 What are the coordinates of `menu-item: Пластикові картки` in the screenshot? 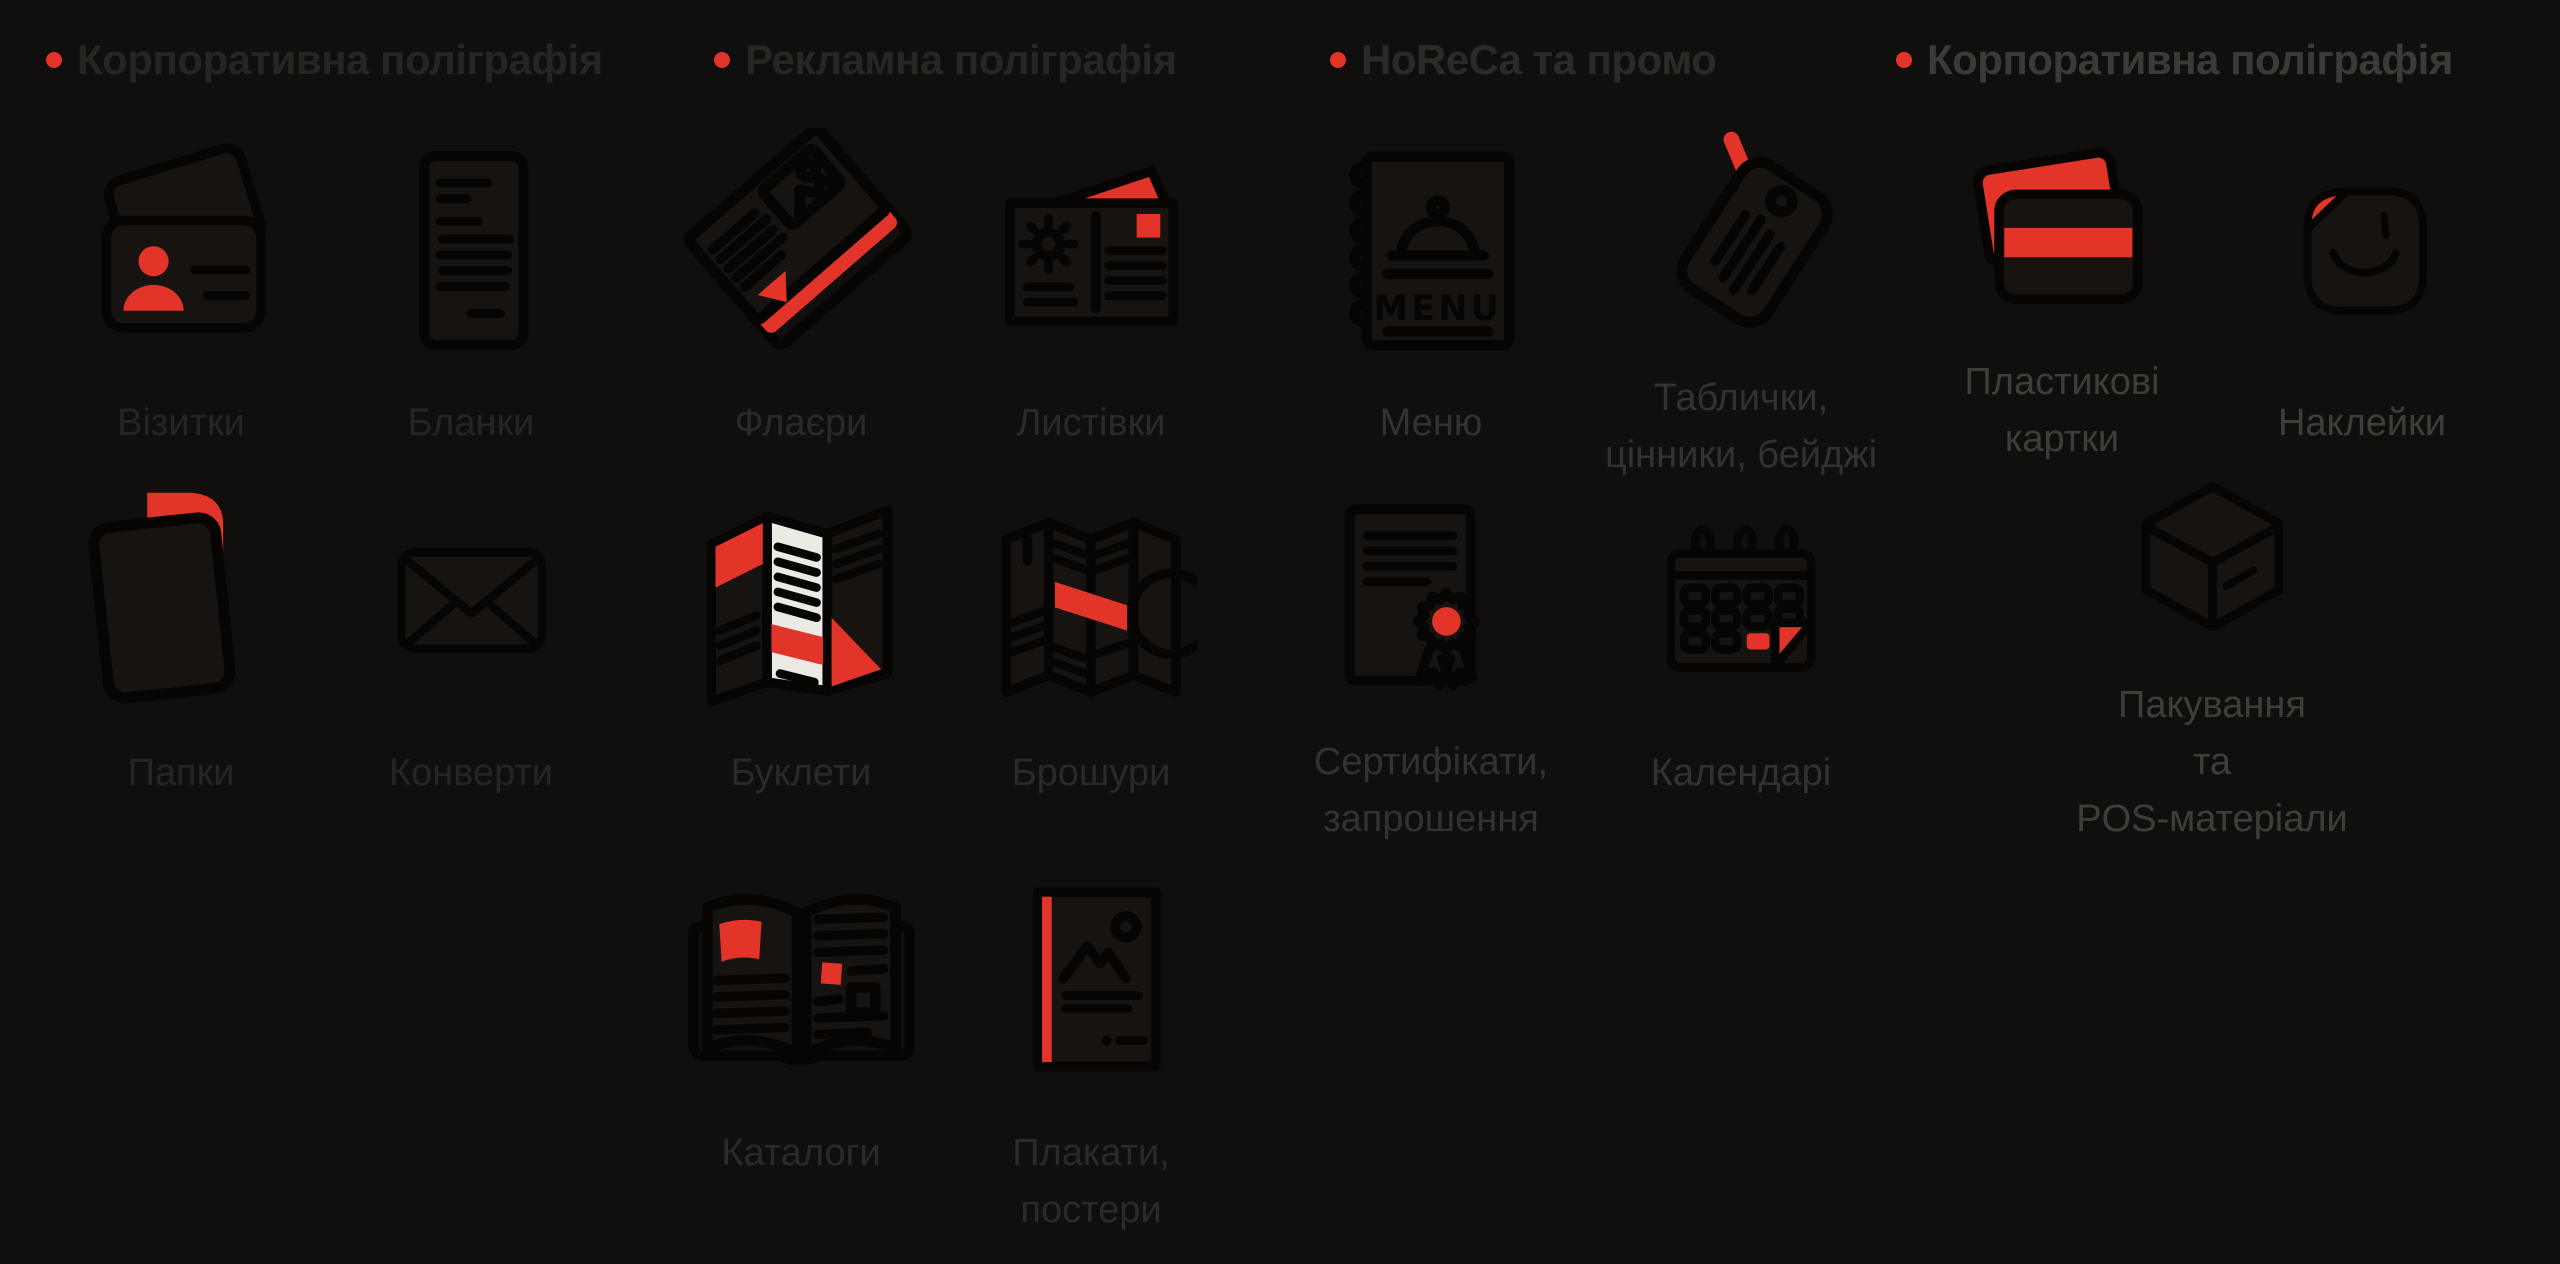 It's located at (2062, 293).